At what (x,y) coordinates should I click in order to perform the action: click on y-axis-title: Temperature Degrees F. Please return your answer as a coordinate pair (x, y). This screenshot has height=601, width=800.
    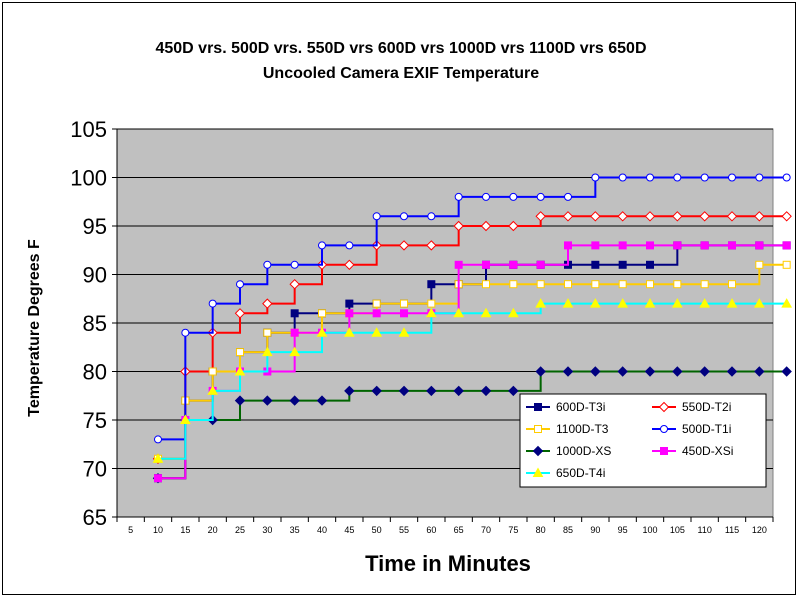
    Looking at the image, I should click on (34, 328).